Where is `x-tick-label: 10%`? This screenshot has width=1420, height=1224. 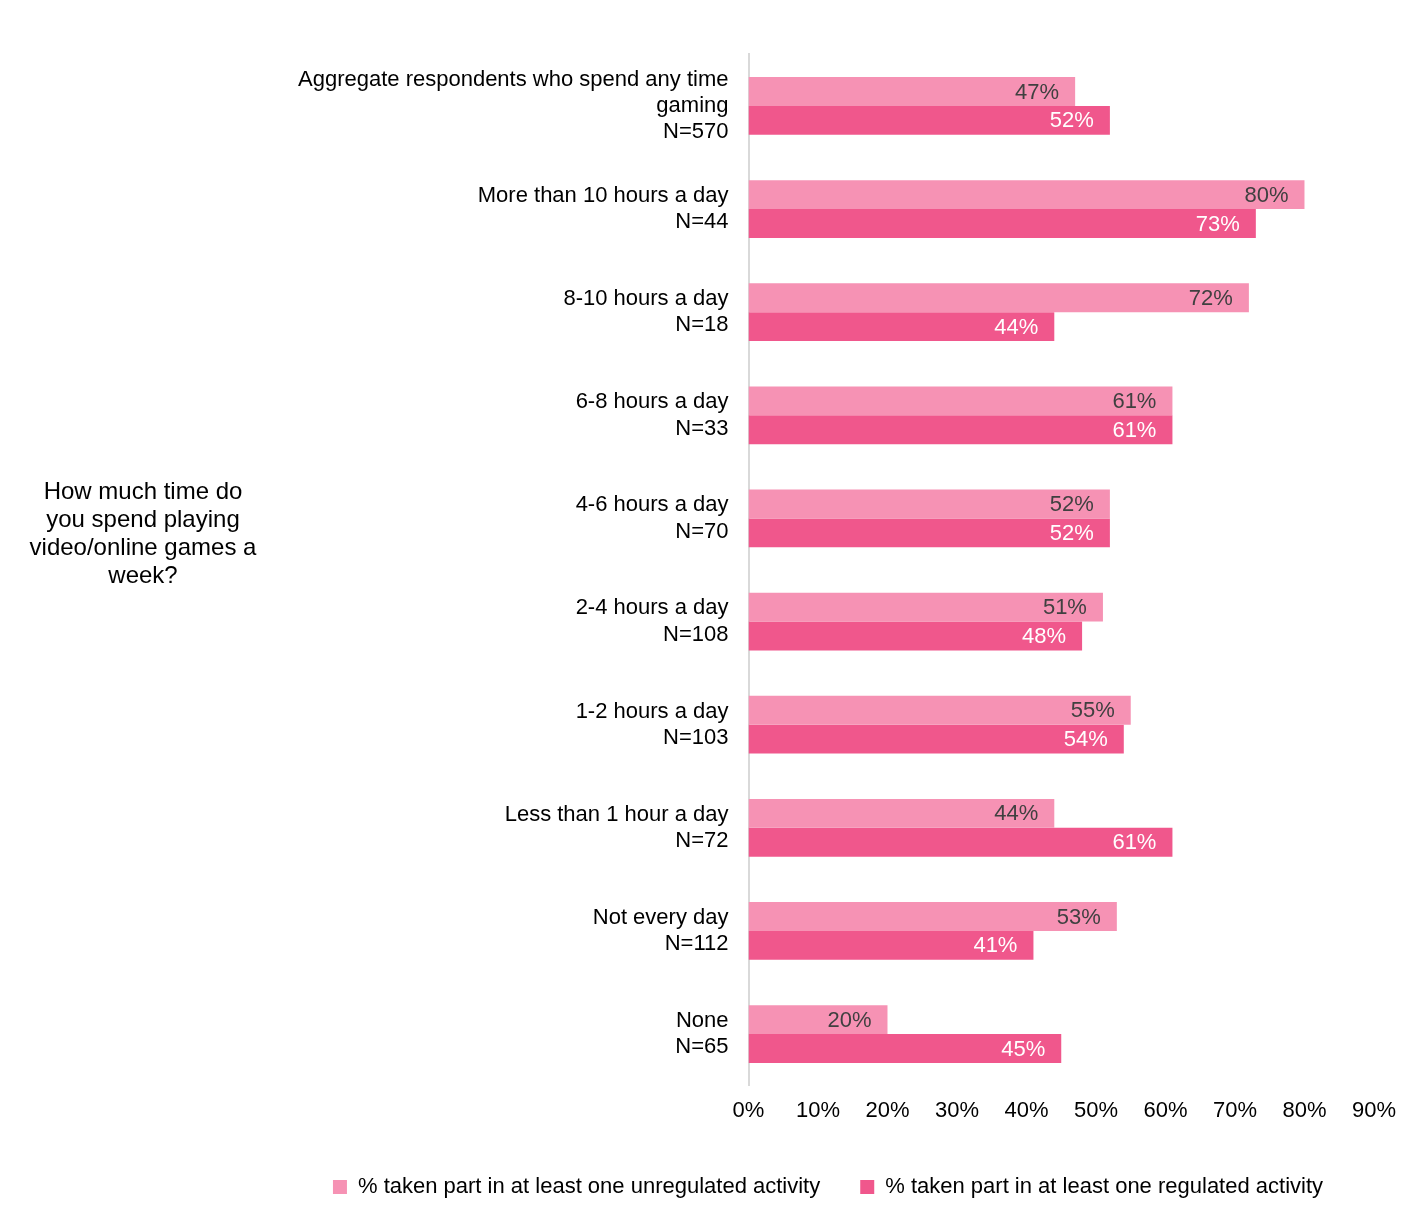
x-tick-label: 10% is located at coordinates (818, 1109).